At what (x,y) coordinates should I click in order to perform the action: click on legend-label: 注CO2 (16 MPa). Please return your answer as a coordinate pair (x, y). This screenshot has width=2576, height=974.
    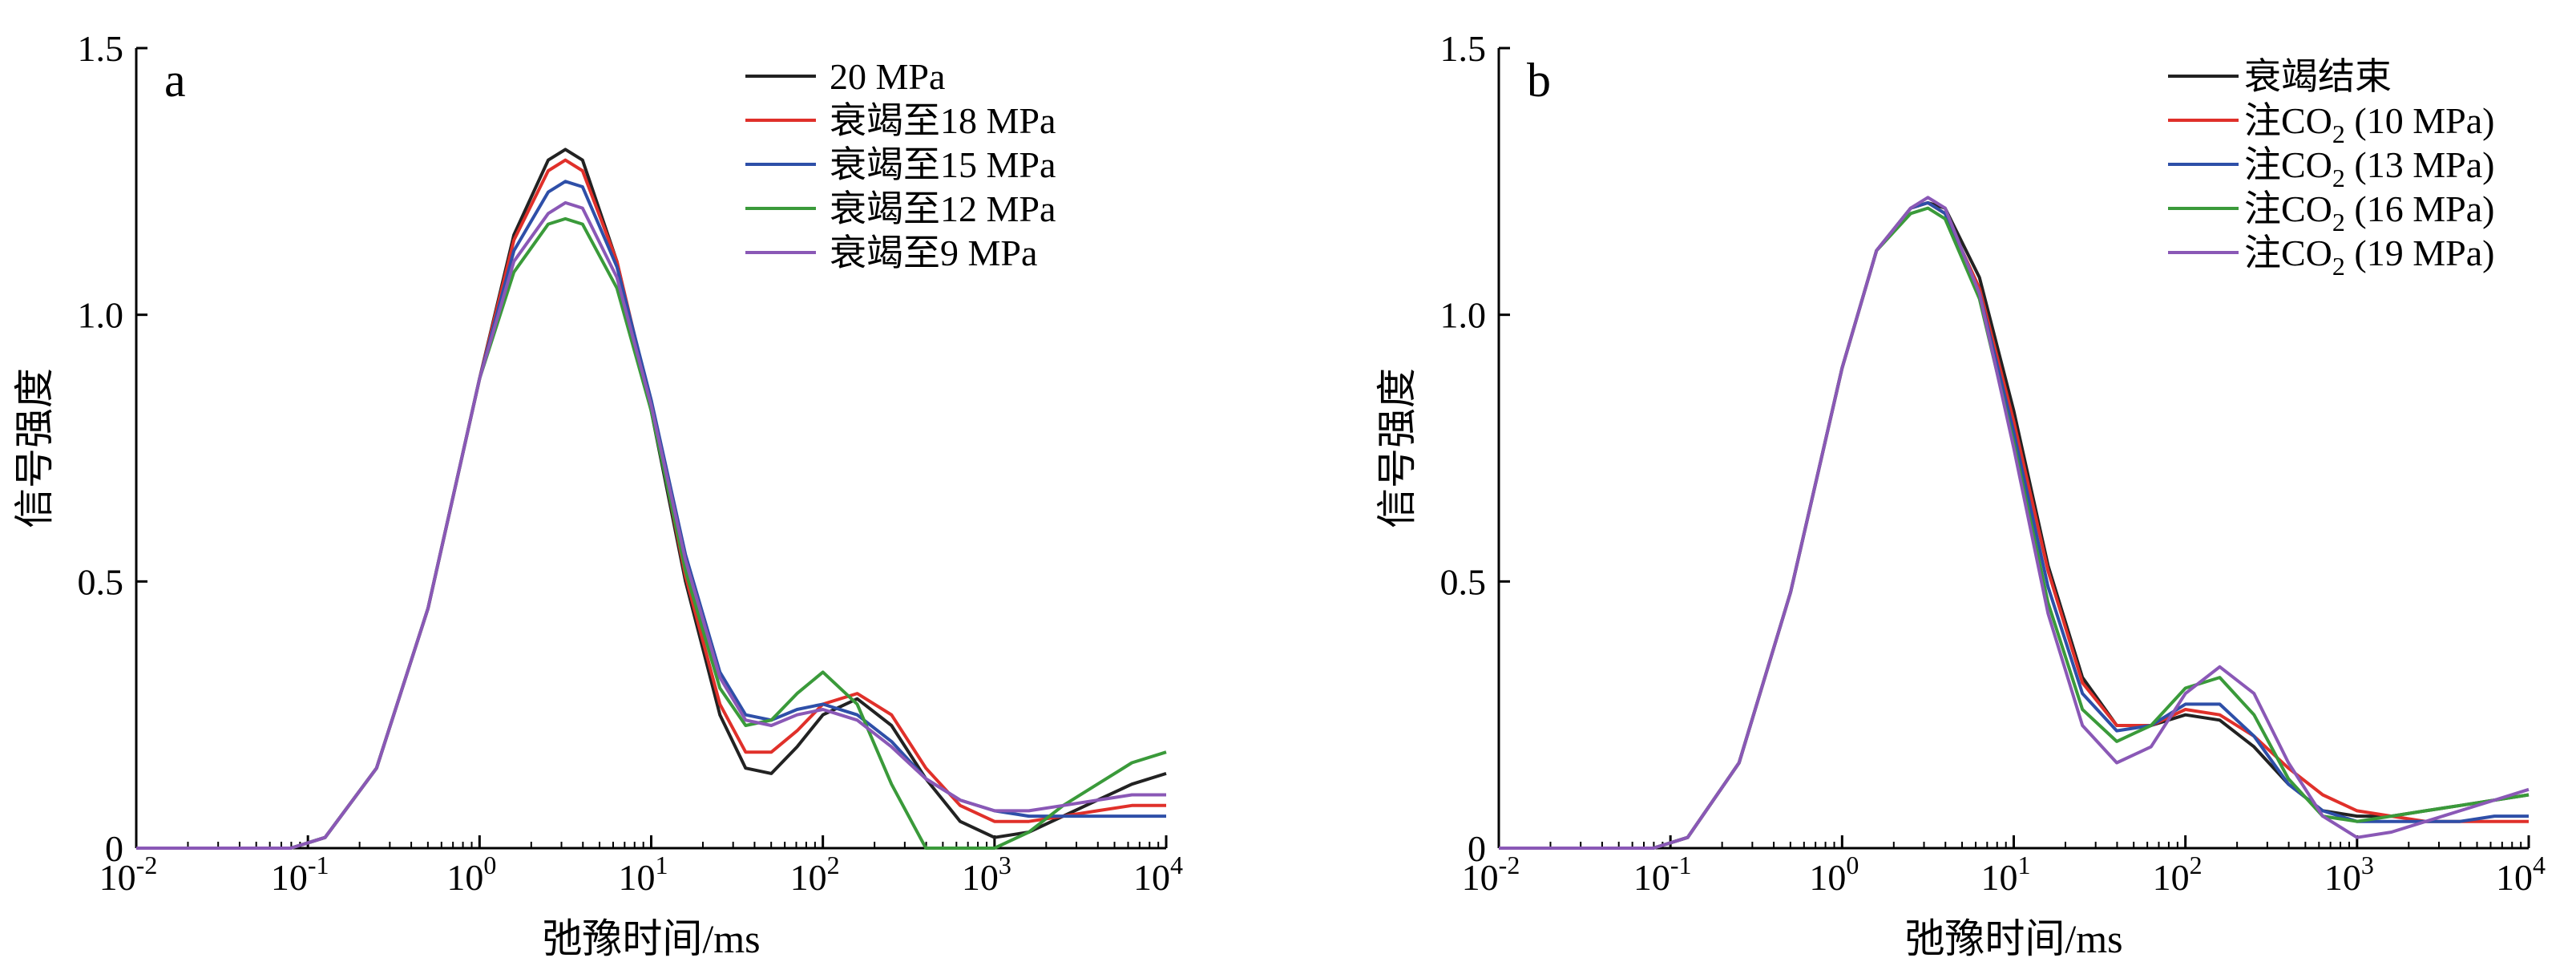
    Looking at the image, I should click on (2369, 212).